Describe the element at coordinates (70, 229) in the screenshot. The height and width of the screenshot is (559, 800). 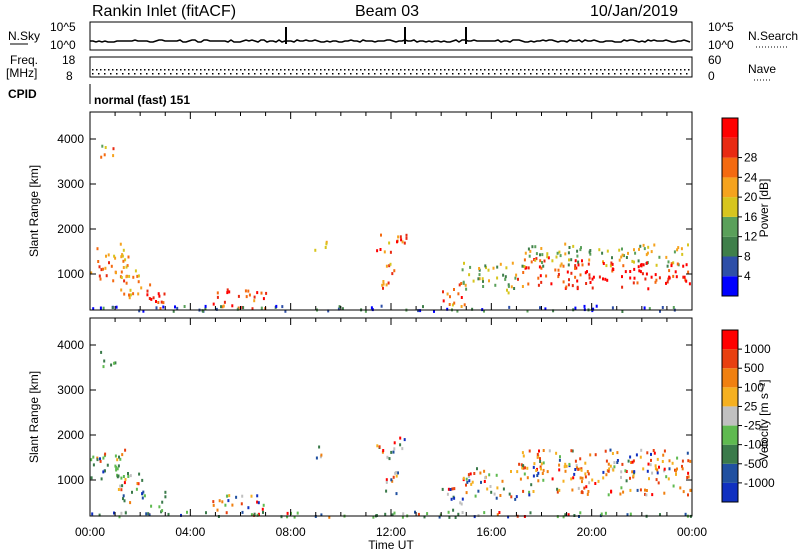
I see `power-ytick-label: 2000` at that location.